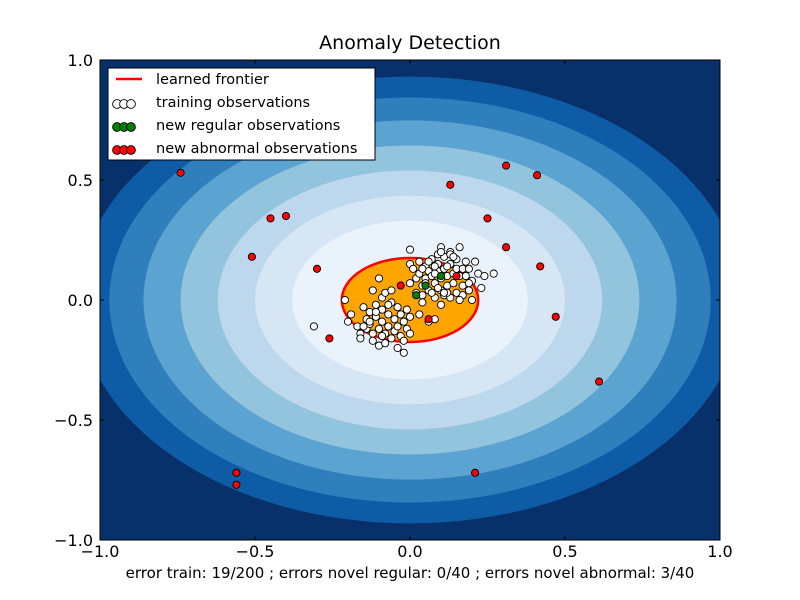  I want to click on y-tick-label: 1.0, so click(80, 60).